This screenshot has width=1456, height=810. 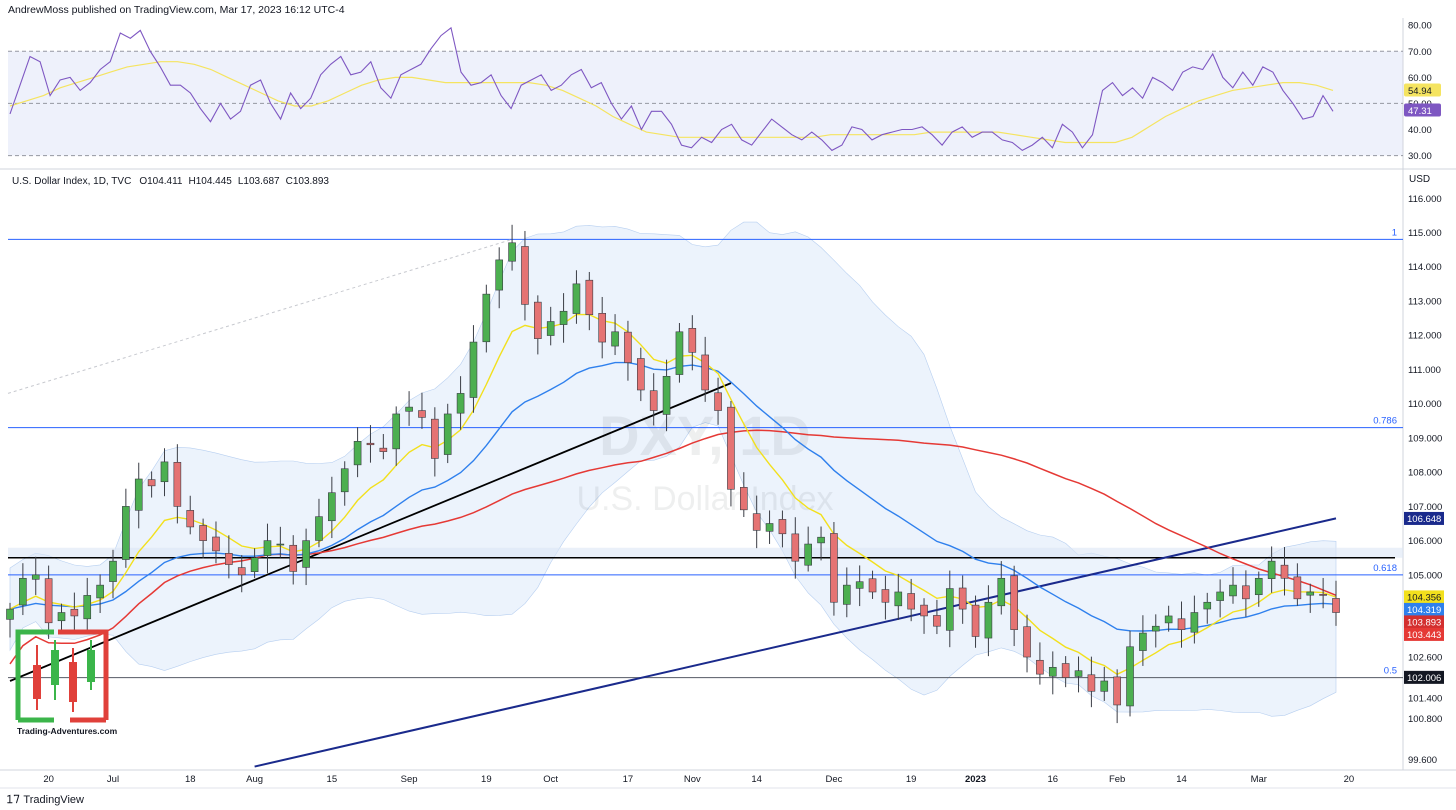 What do you see at coordinates (1425, 267) in the screenshot?
I see `price-tick-label: 114.000` at bounding box center [1425, 267].